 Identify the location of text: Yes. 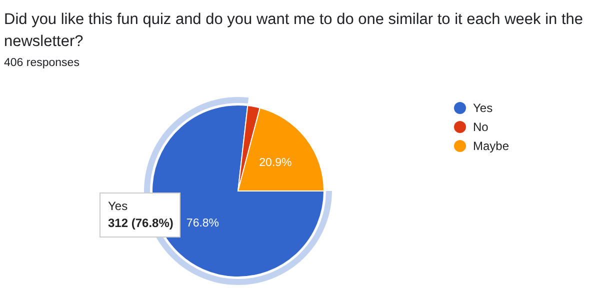
(118, 206).